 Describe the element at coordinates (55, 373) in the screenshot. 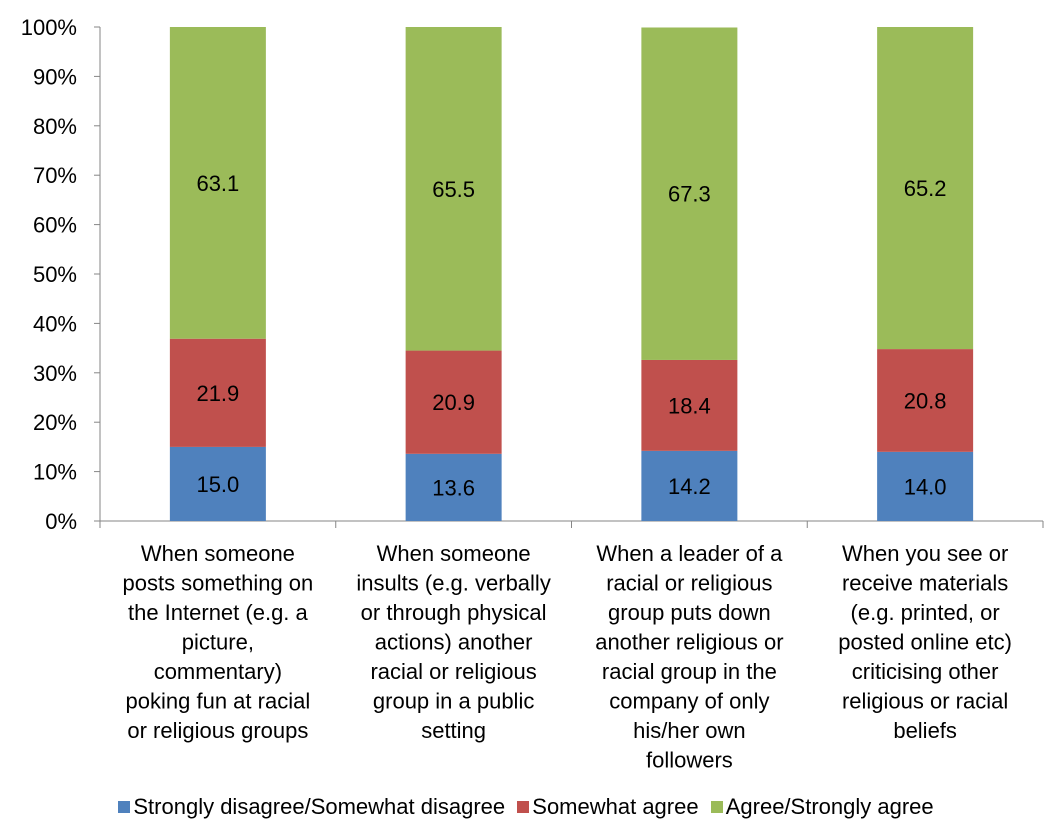

I see `y-tick-label: 30%` at that location.